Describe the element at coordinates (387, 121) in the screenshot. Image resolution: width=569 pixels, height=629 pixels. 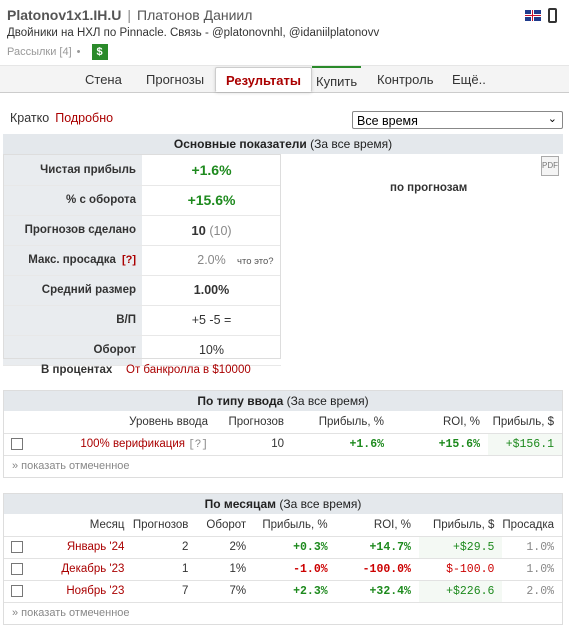
I see `period-select-value: Все время` at that location.